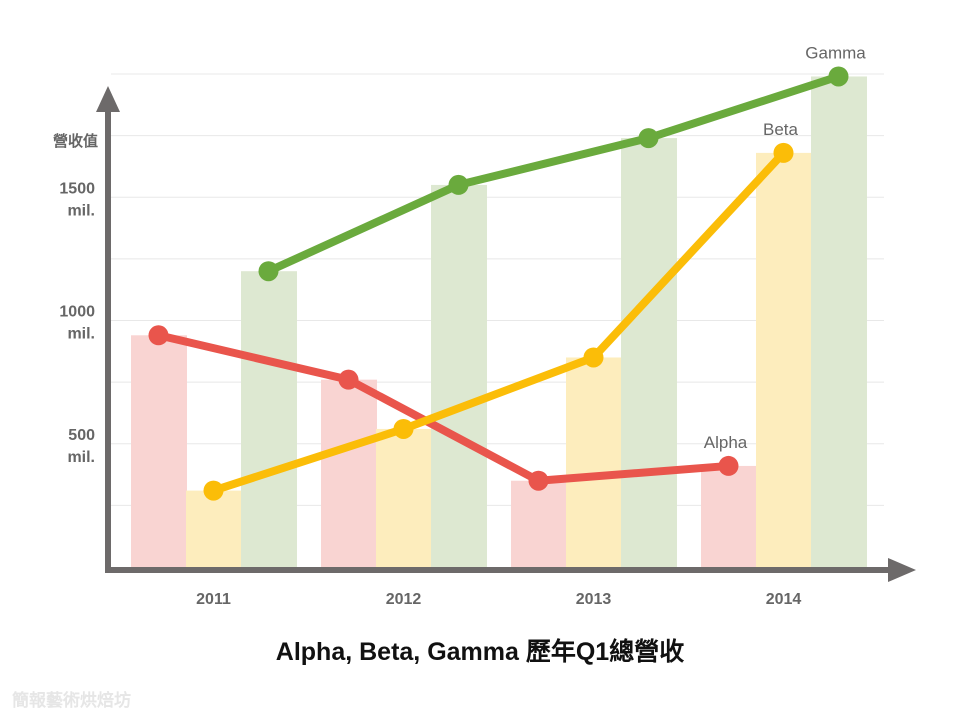 This screenshot has width=960, height=720. What do you see at coordinates (593, 357) in the screenshot?
I see `point-beta-2013` at bounding box center [593, 357].